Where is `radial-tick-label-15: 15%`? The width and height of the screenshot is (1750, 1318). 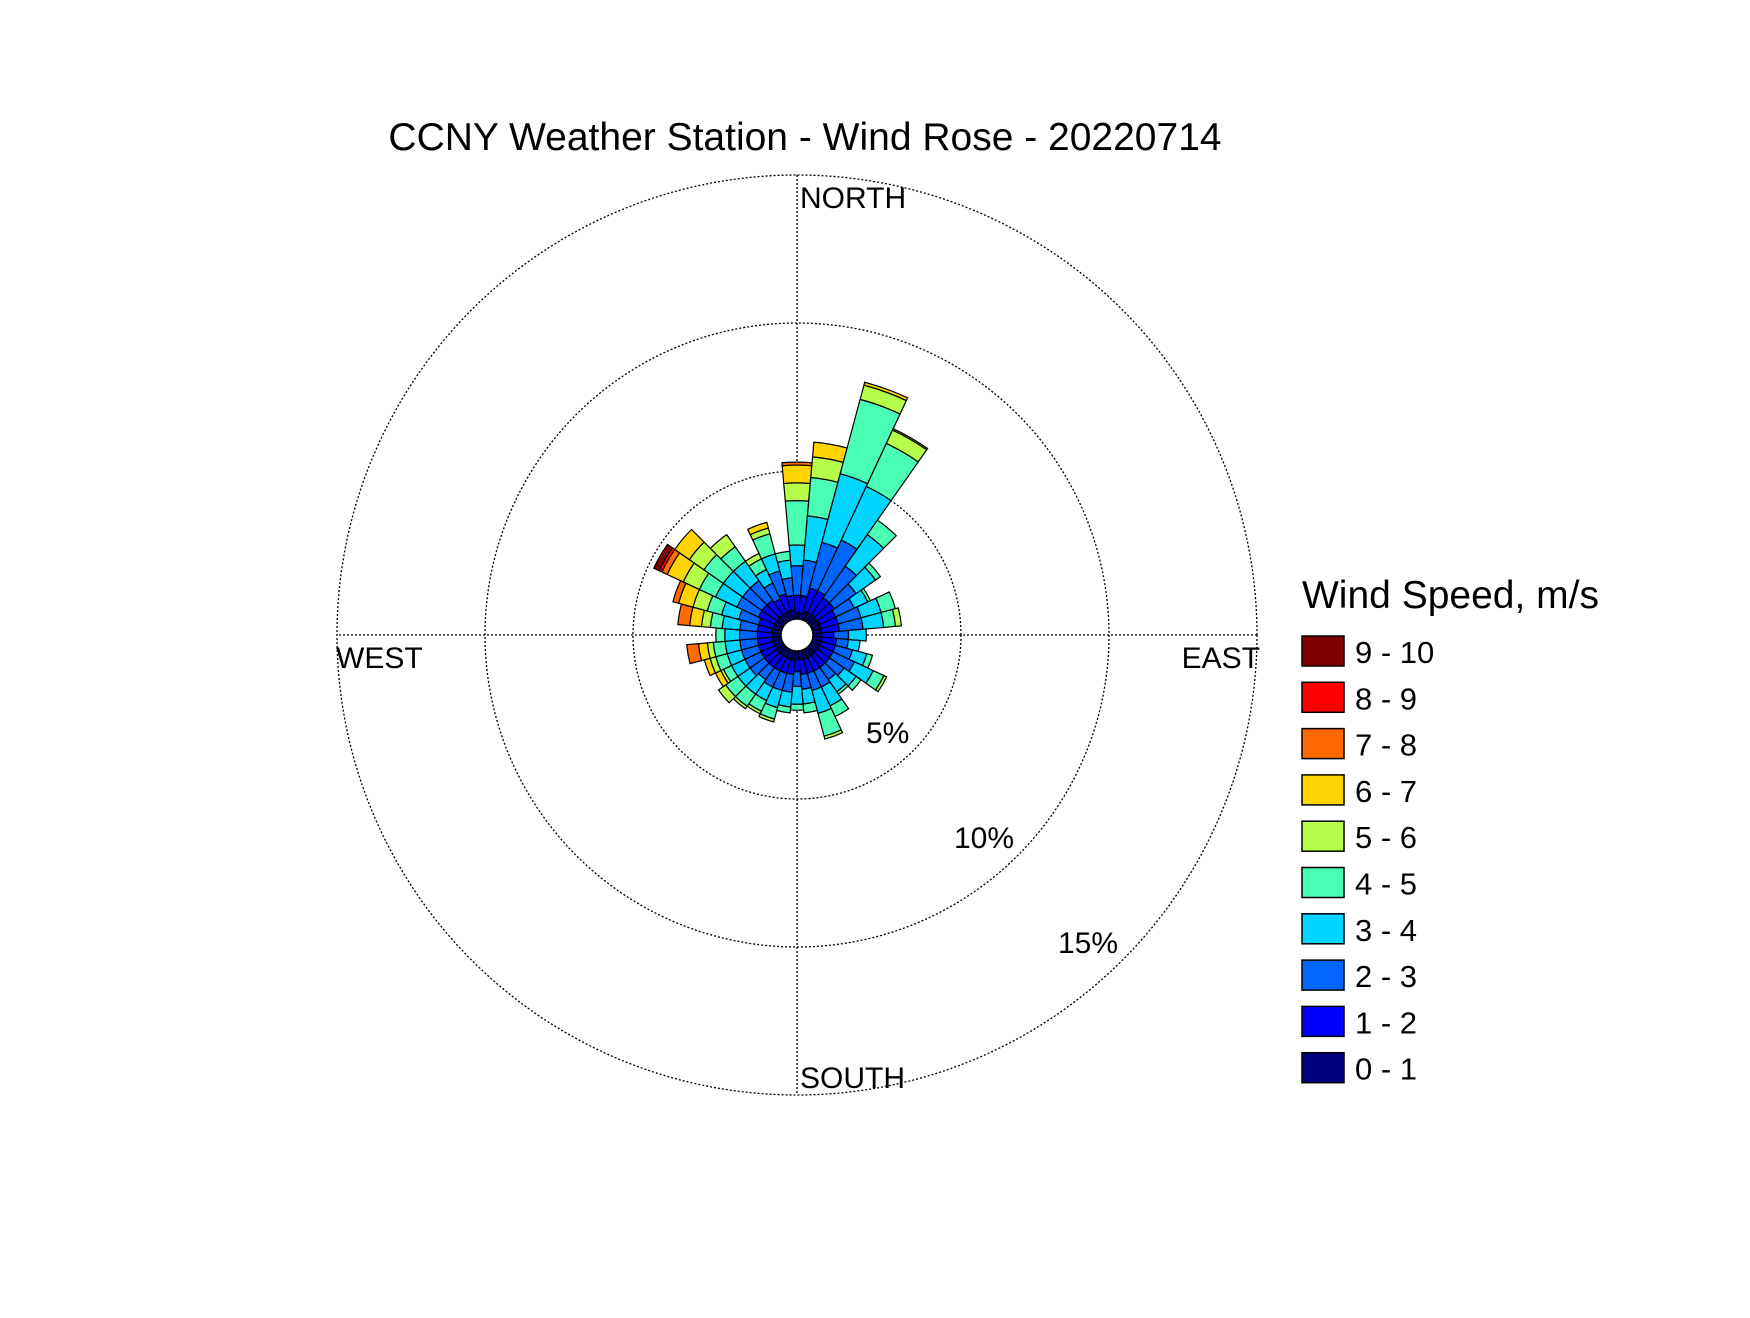
radial-tick-label-15: 15% is located at coordinates (1088, 943).